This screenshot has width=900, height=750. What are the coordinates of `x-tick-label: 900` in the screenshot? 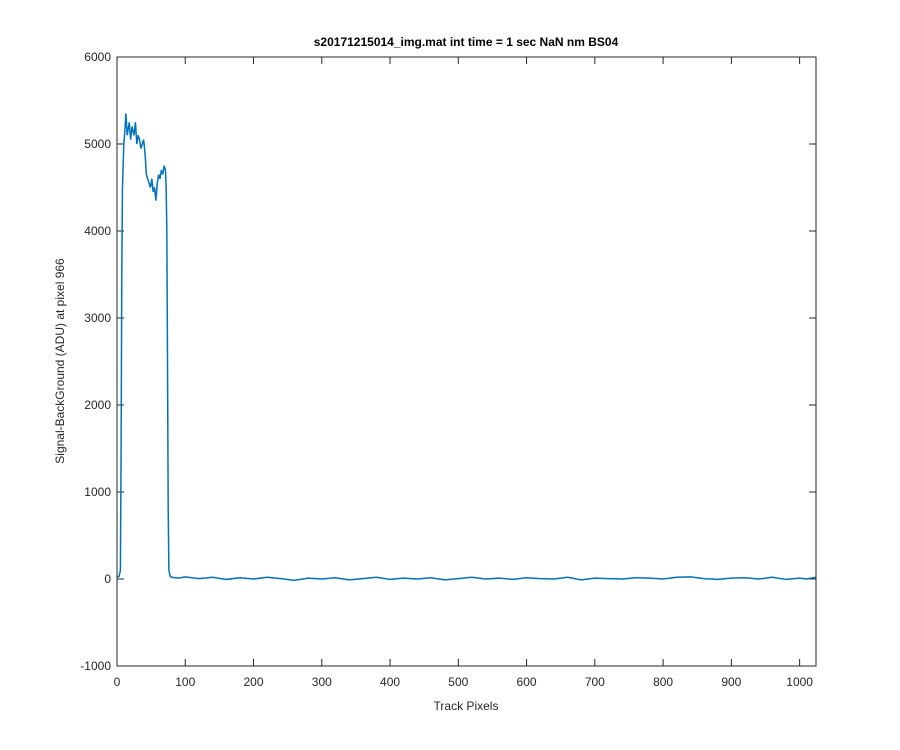 It's located at (731, 682).